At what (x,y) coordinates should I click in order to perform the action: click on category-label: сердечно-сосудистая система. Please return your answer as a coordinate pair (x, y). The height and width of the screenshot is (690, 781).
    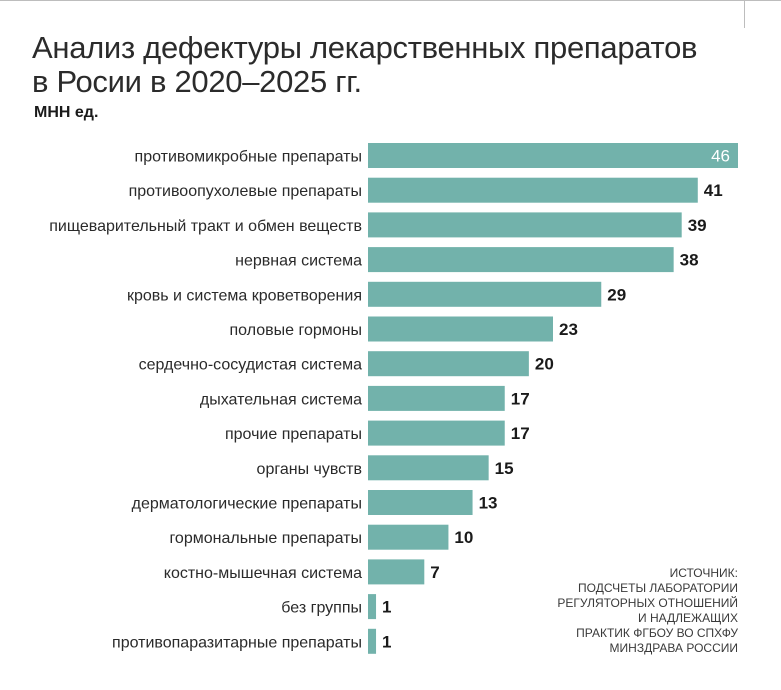
    Looking at the image, I should click on (250, 365).